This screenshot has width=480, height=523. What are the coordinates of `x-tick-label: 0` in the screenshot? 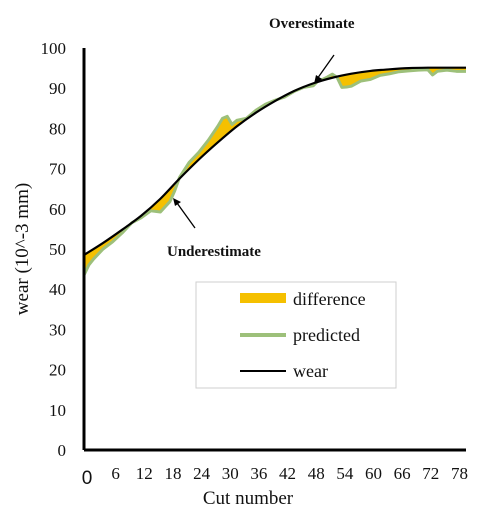 It's located at (87, 478).